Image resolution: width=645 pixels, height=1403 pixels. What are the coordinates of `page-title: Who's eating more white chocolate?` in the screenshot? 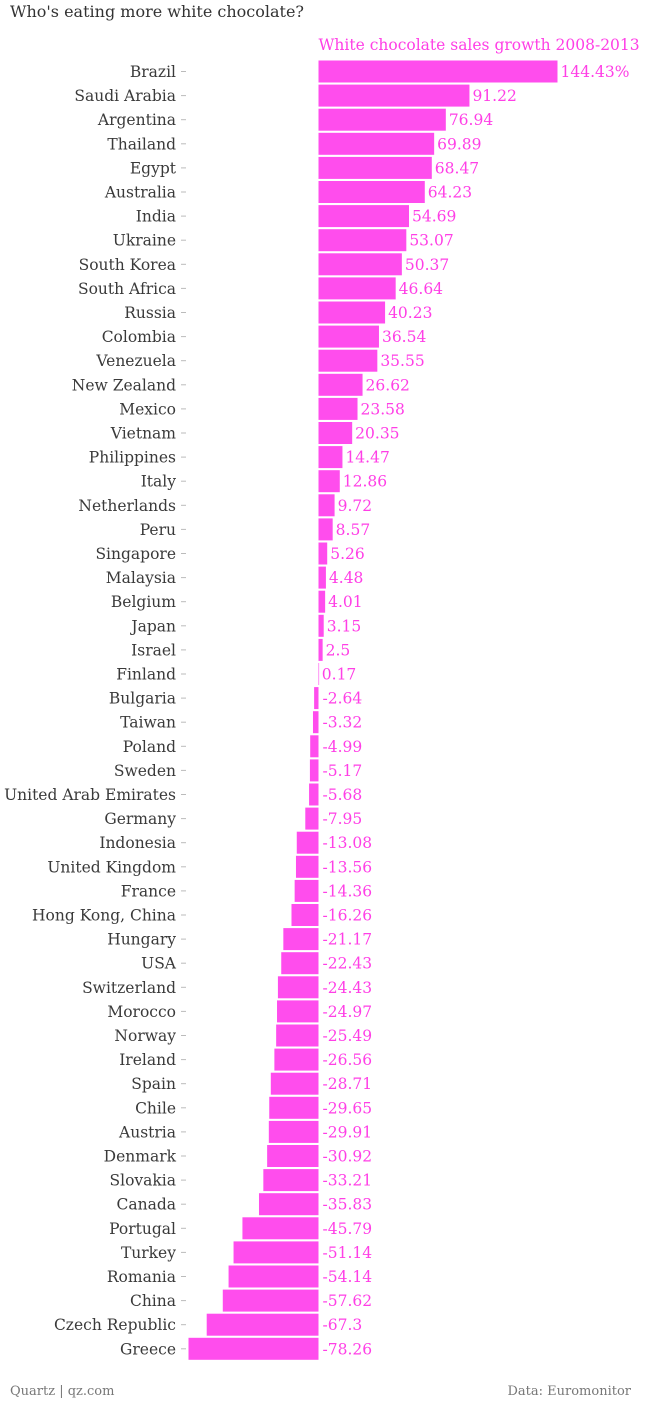 It's located at (157, 11).